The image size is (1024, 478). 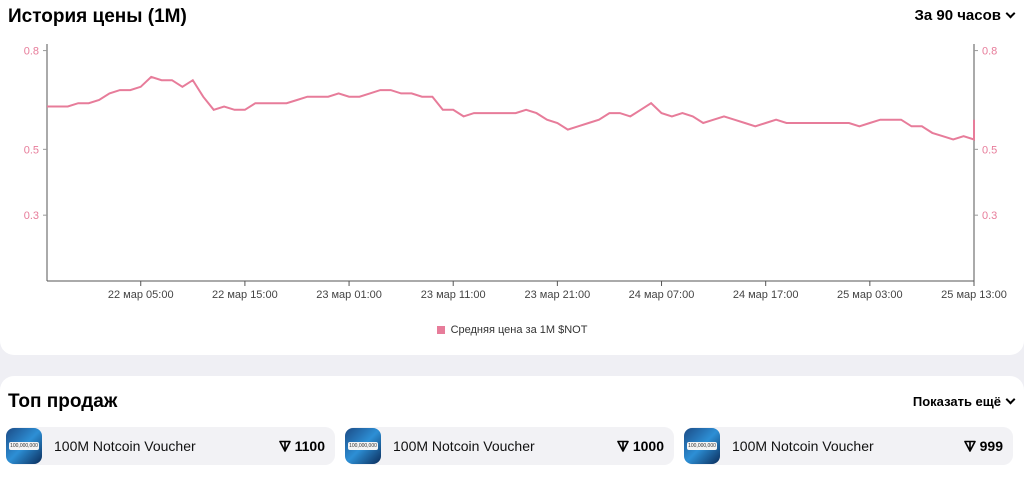 I want to click on top-sales-title: Топ продаж, so click(x=63, y=401).